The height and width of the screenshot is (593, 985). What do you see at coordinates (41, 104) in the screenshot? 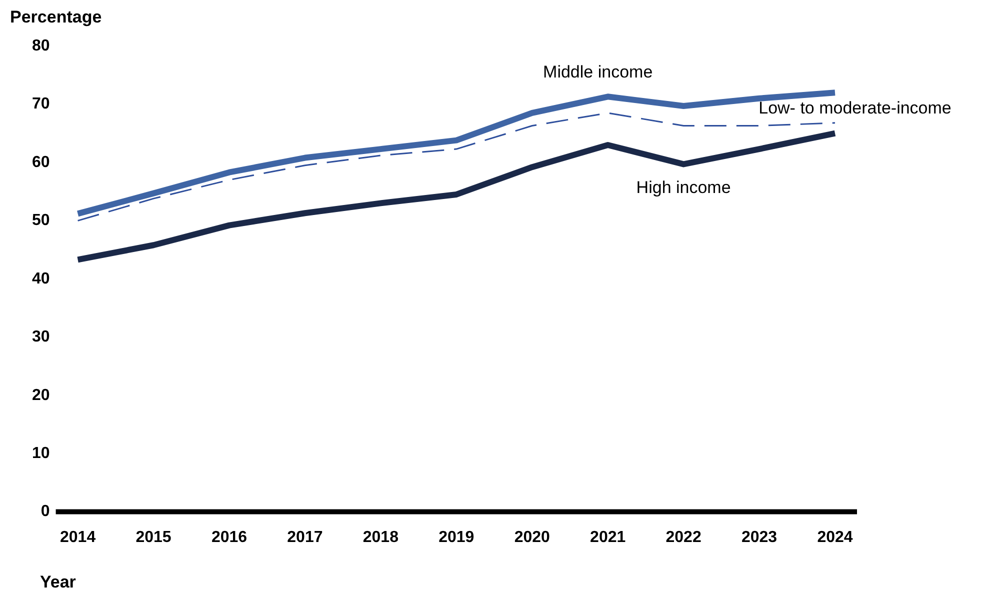
I see `y-tick-label: 70` at bounding box center [41, 104].